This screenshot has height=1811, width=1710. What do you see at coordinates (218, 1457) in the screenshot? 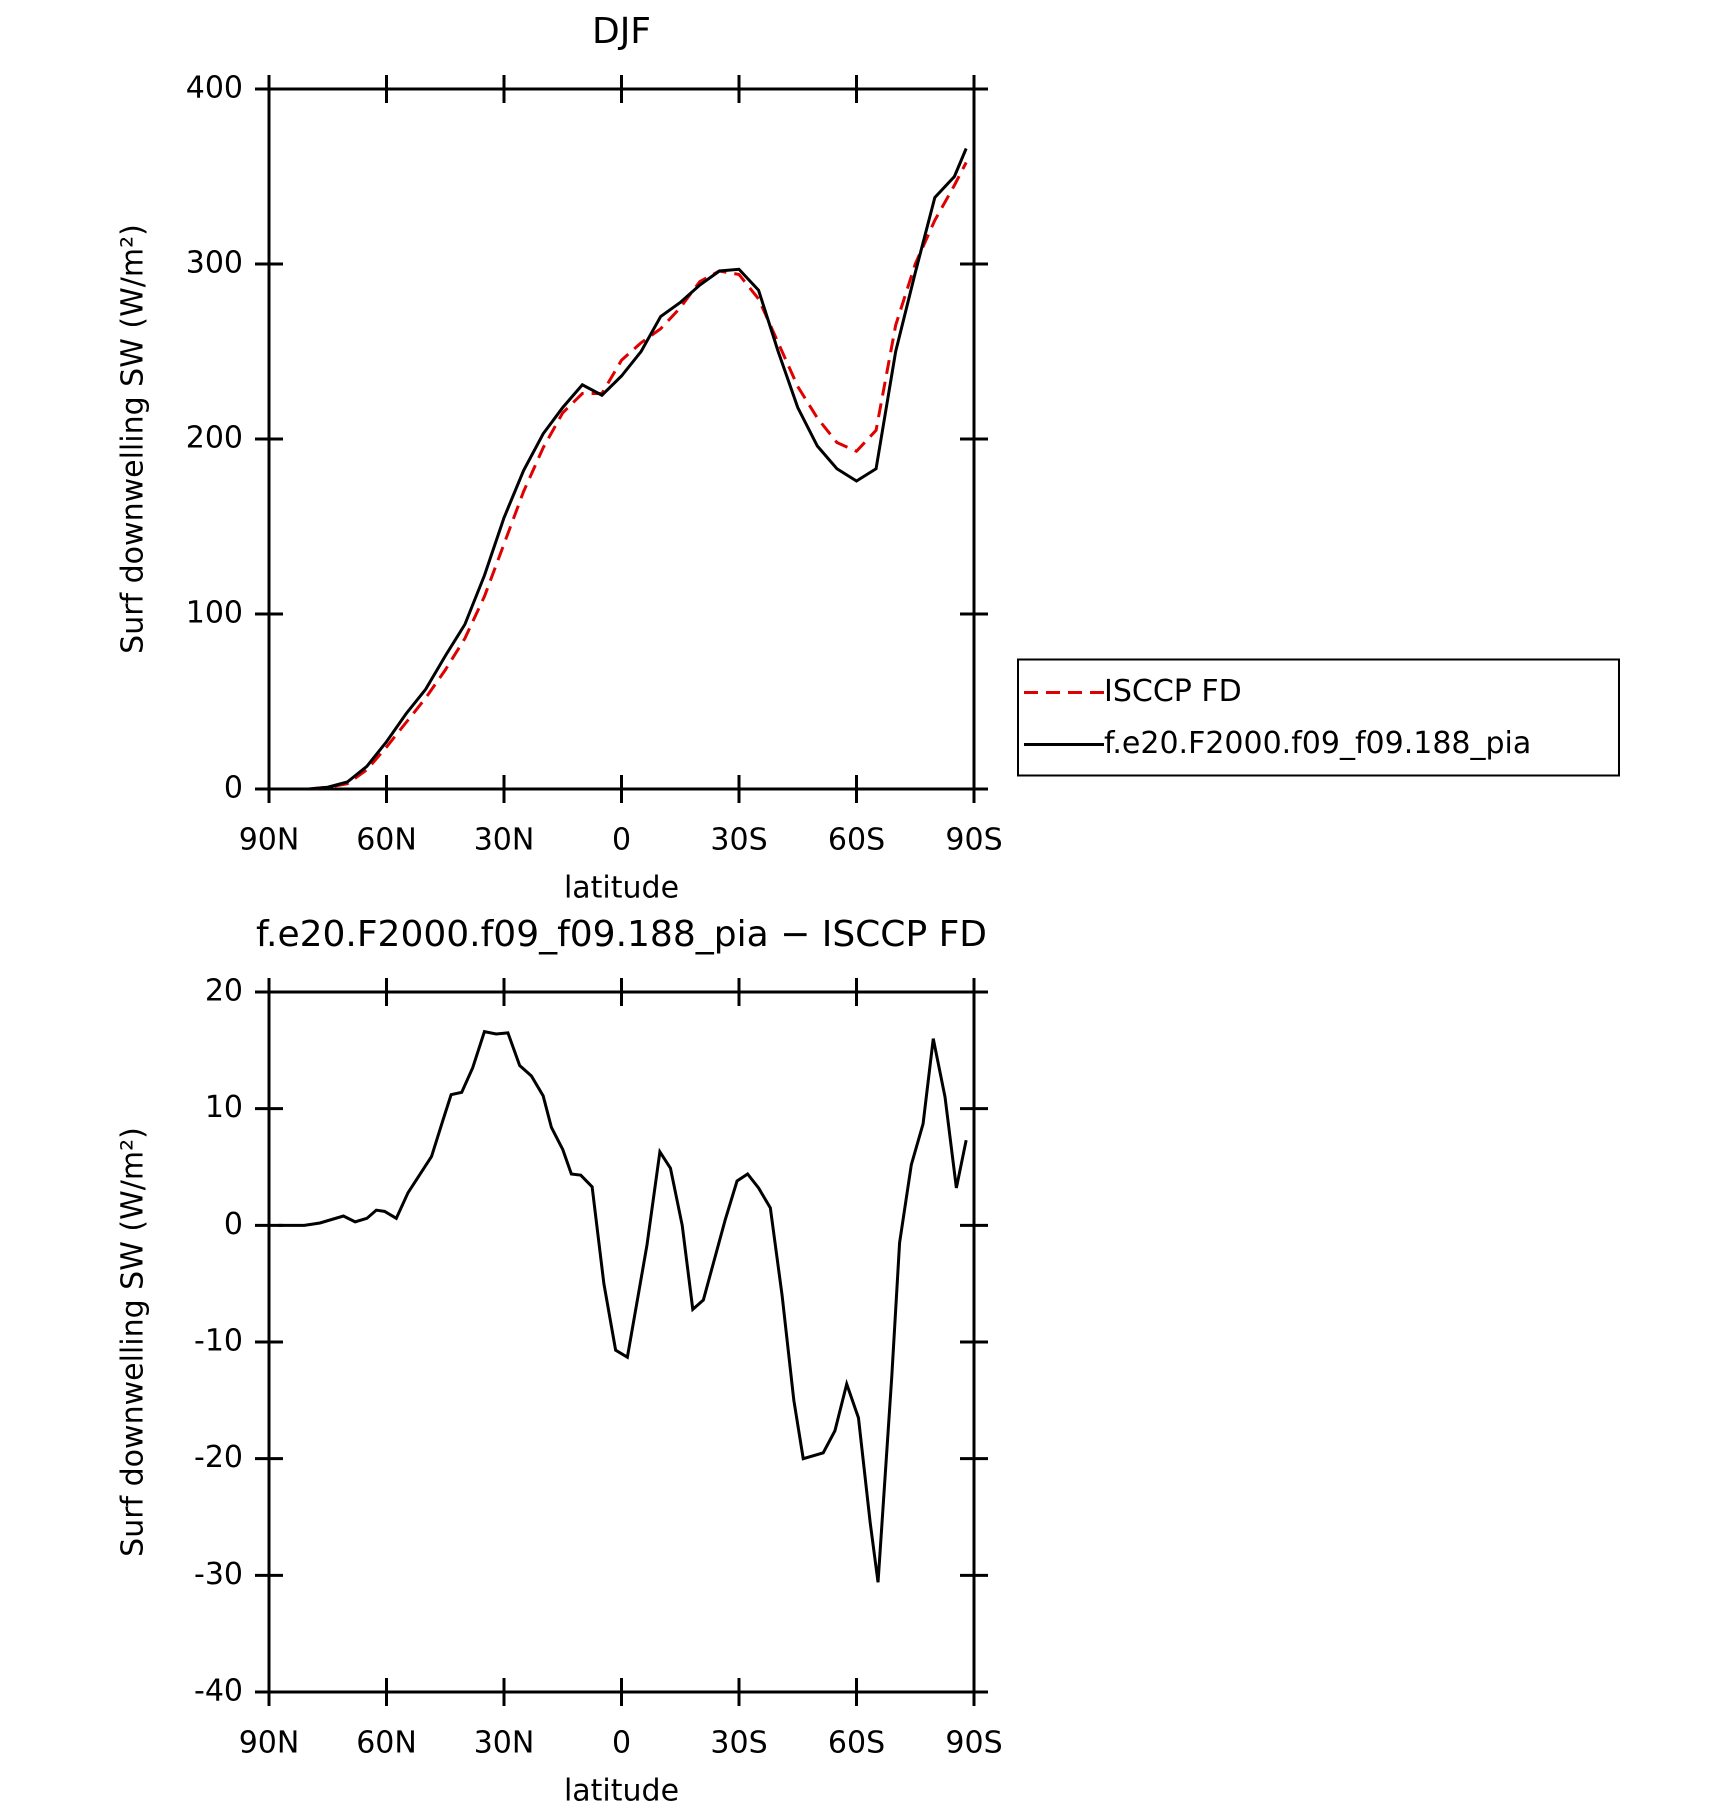
I see `y-tick-label: -20` at bounding box center [218, 1457].